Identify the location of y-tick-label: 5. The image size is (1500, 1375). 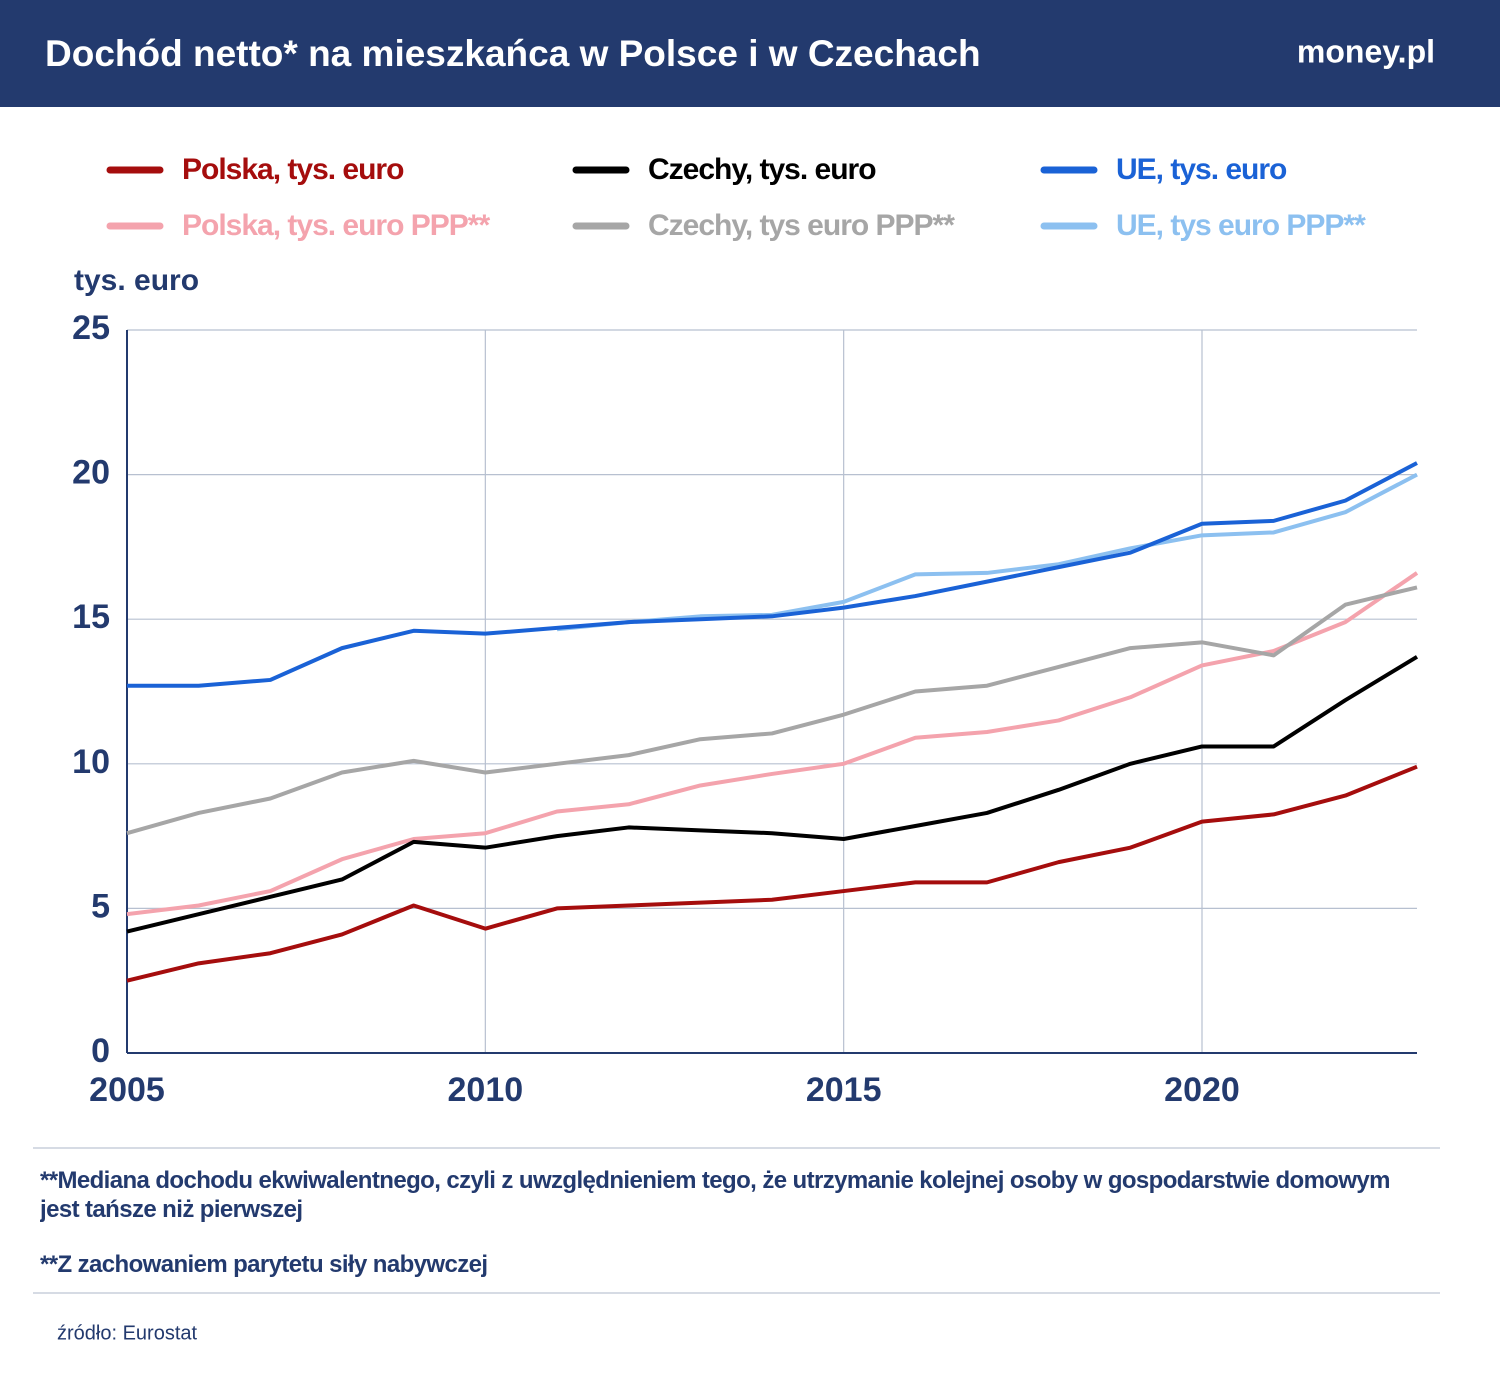
(100, 906).